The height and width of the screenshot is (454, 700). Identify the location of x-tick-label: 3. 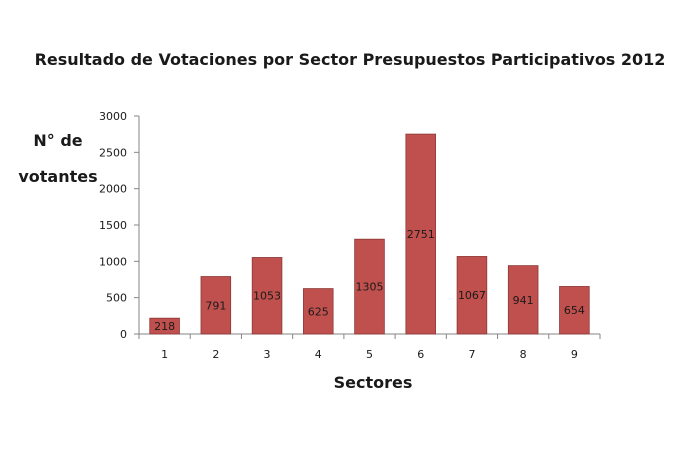
(267, 354).